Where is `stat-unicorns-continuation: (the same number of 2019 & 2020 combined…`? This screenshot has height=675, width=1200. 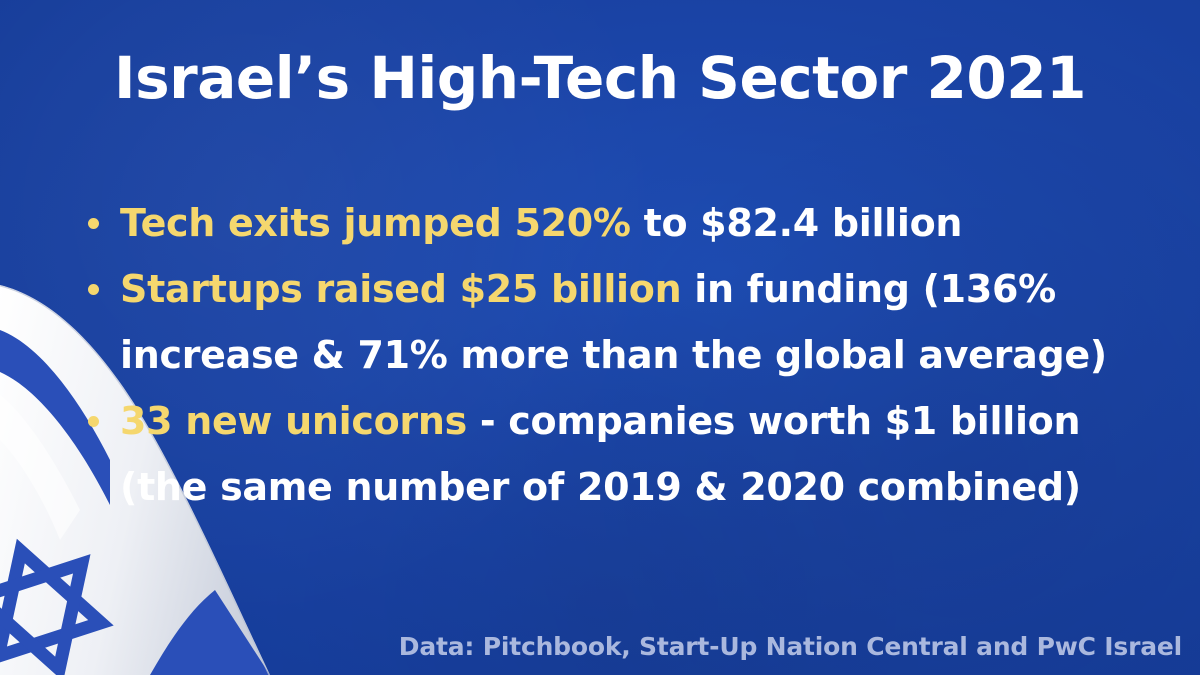
stat-unicorns-continuation: (the same number of 2019 & 2020 combined… is located at coordinates (600, 487).